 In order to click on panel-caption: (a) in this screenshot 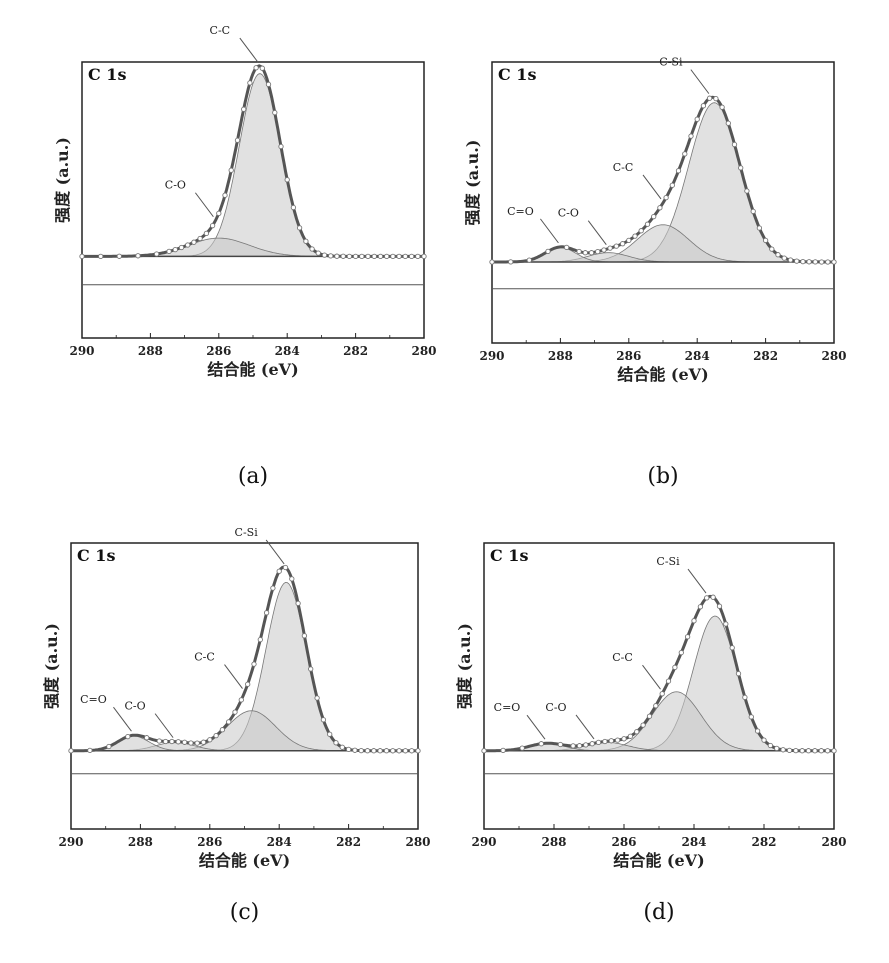, I will do `click(253, 476)`.